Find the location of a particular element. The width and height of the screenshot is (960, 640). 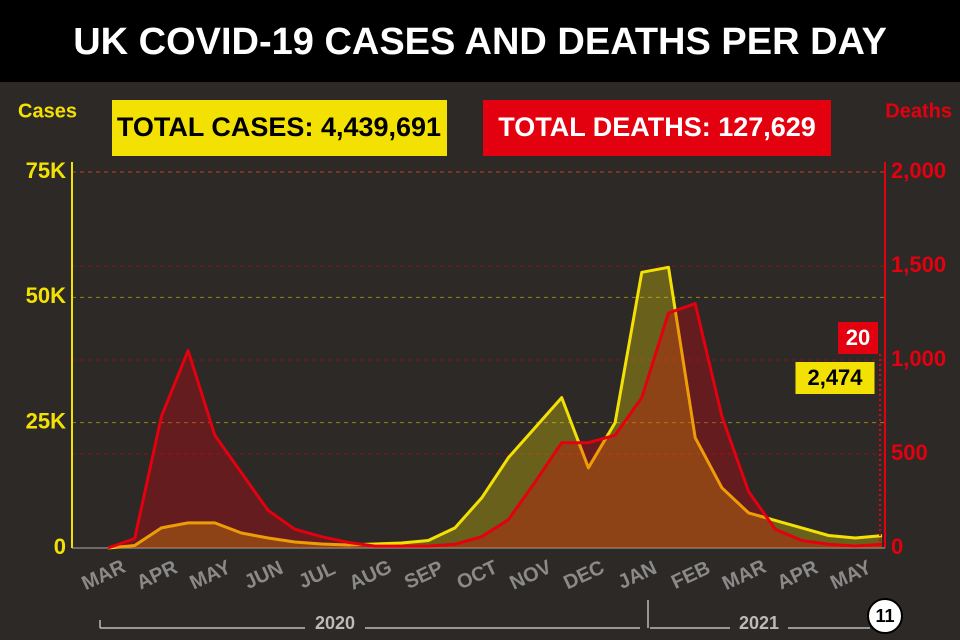

tick-label: 500 is located at coordinates (909, 452).